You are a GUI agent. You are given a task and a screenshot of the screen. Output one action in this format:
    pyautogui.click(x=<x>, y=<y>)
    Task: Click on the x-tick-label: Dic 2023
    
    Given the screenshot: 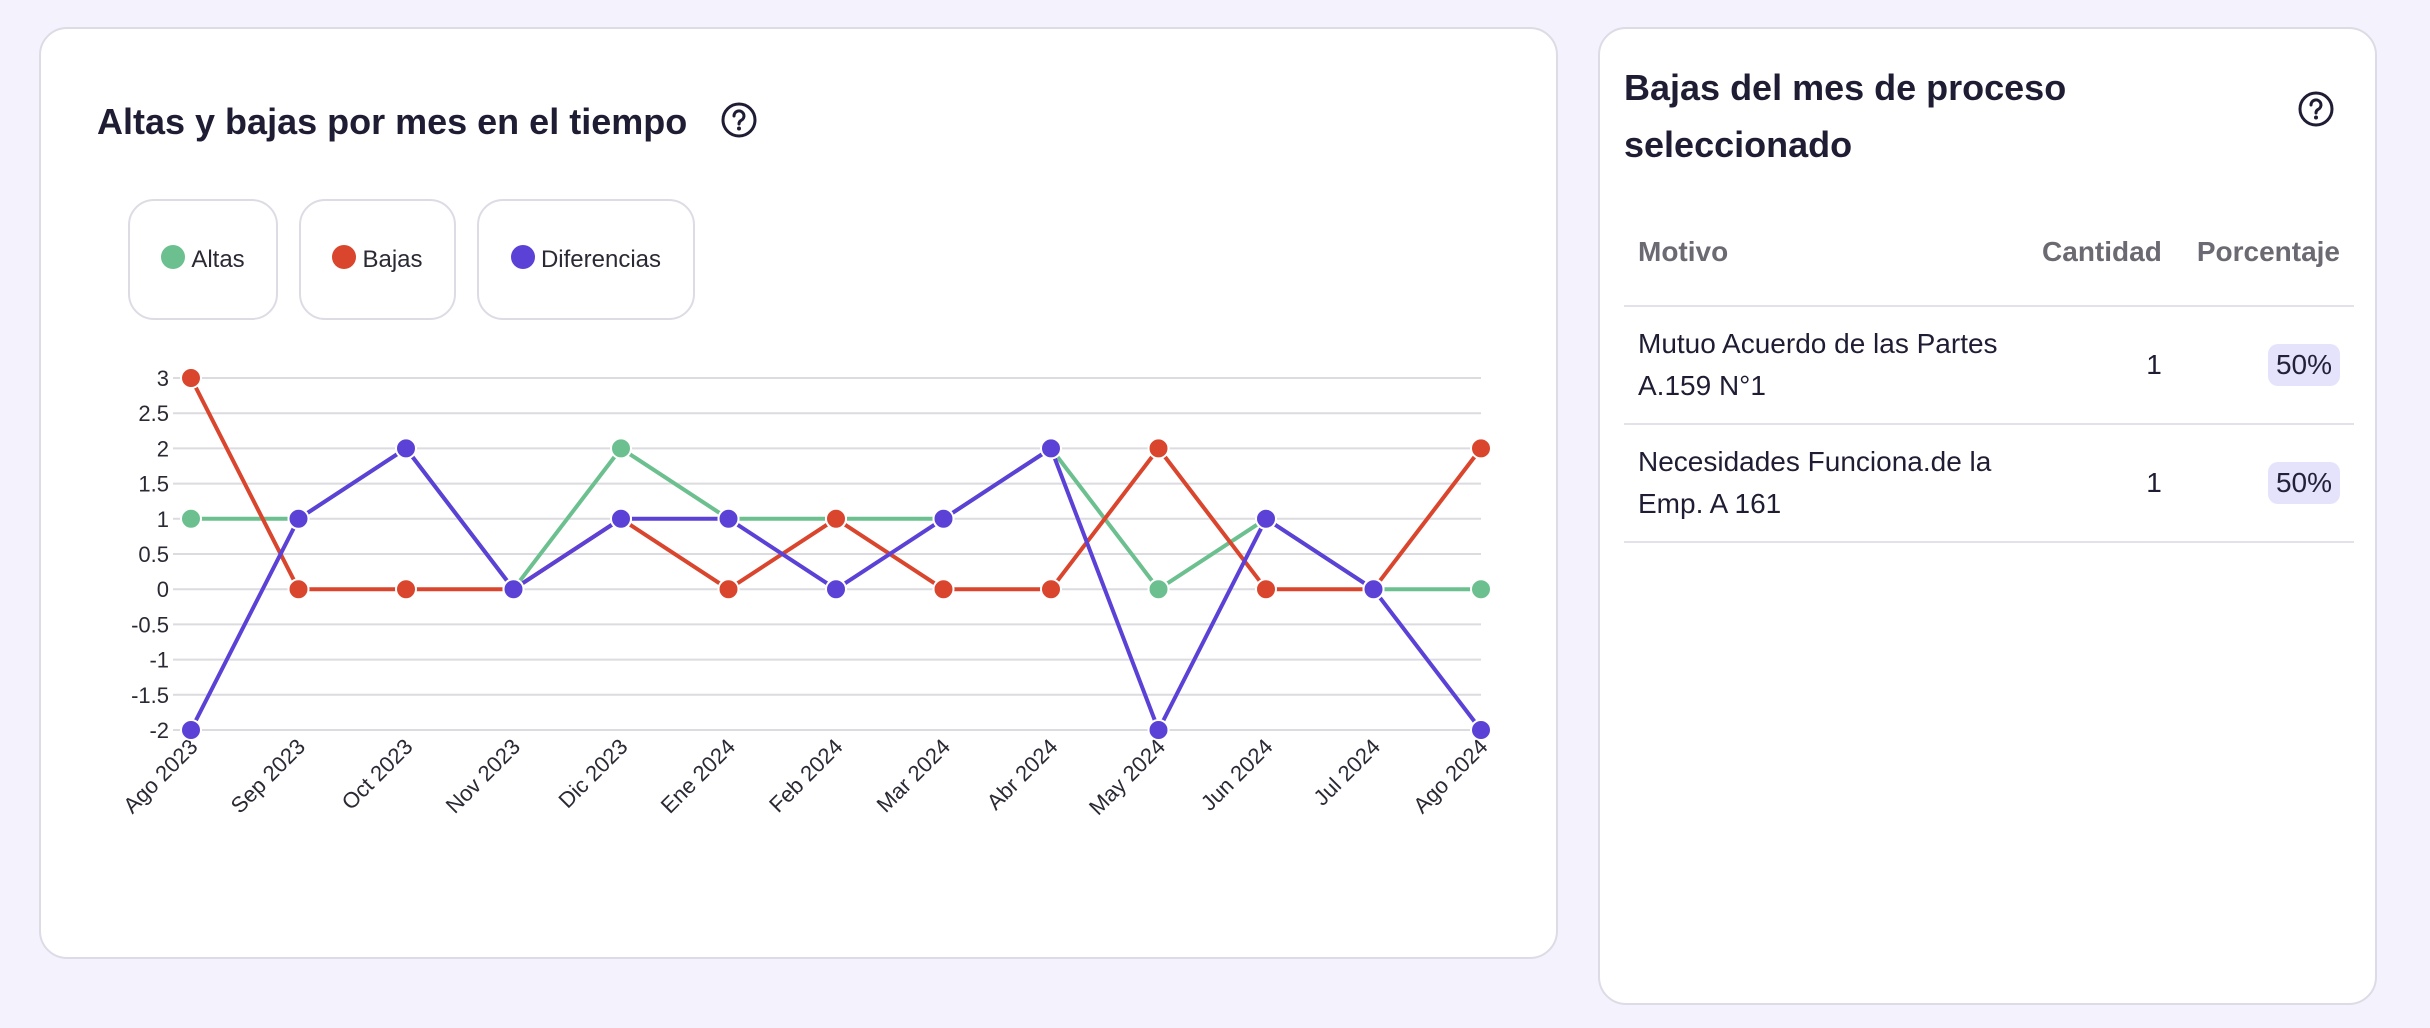 What is the action you would take?
    pyautogui.click(x=592, y=773)
    